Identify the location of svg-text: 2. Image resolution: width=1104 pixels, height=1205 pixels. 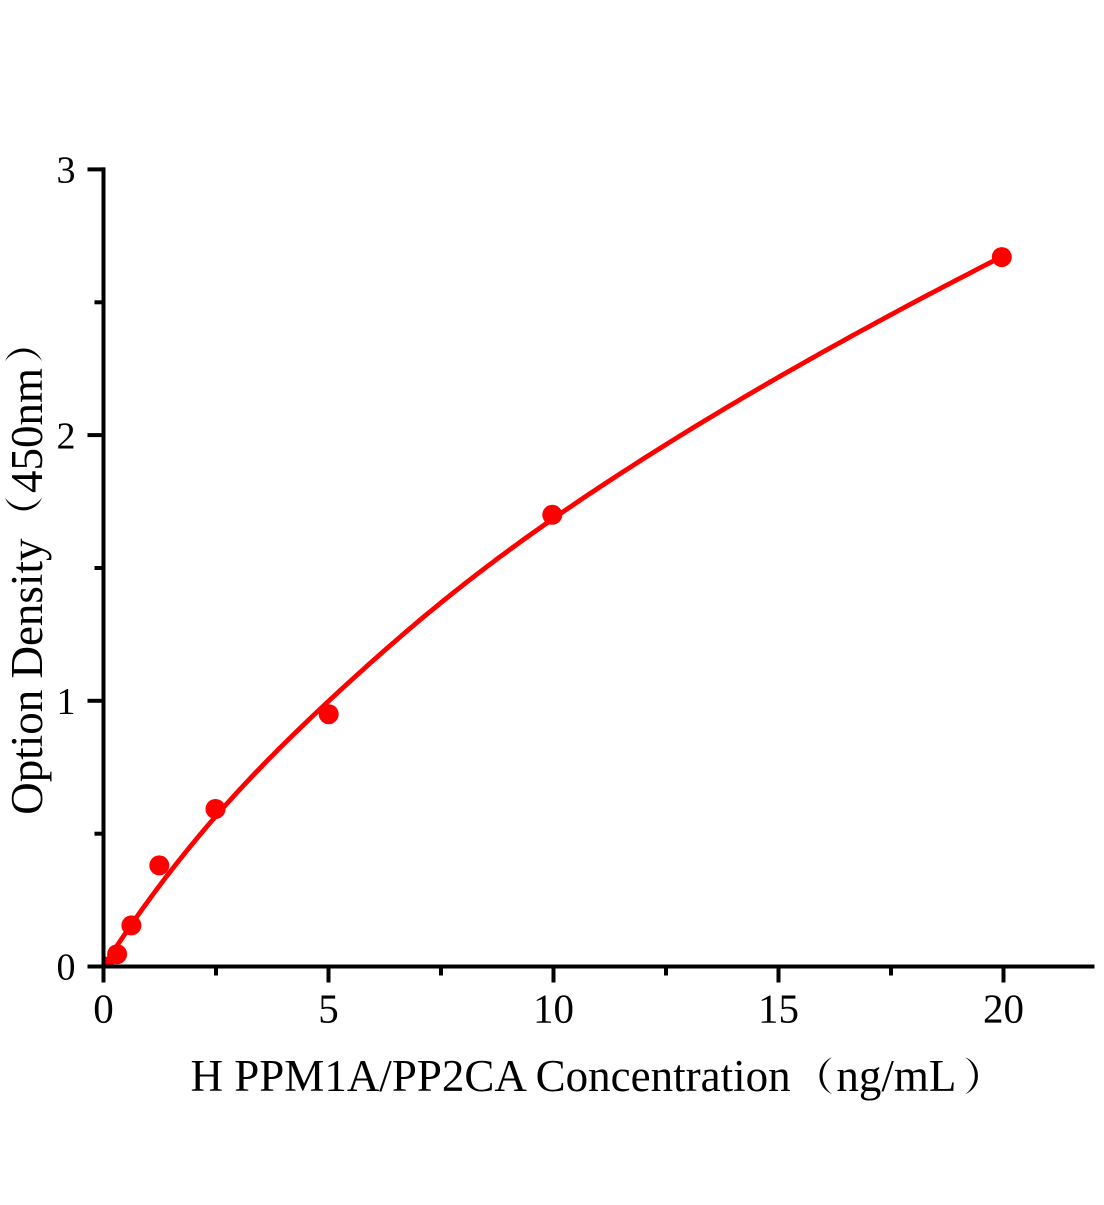
(66, 436).